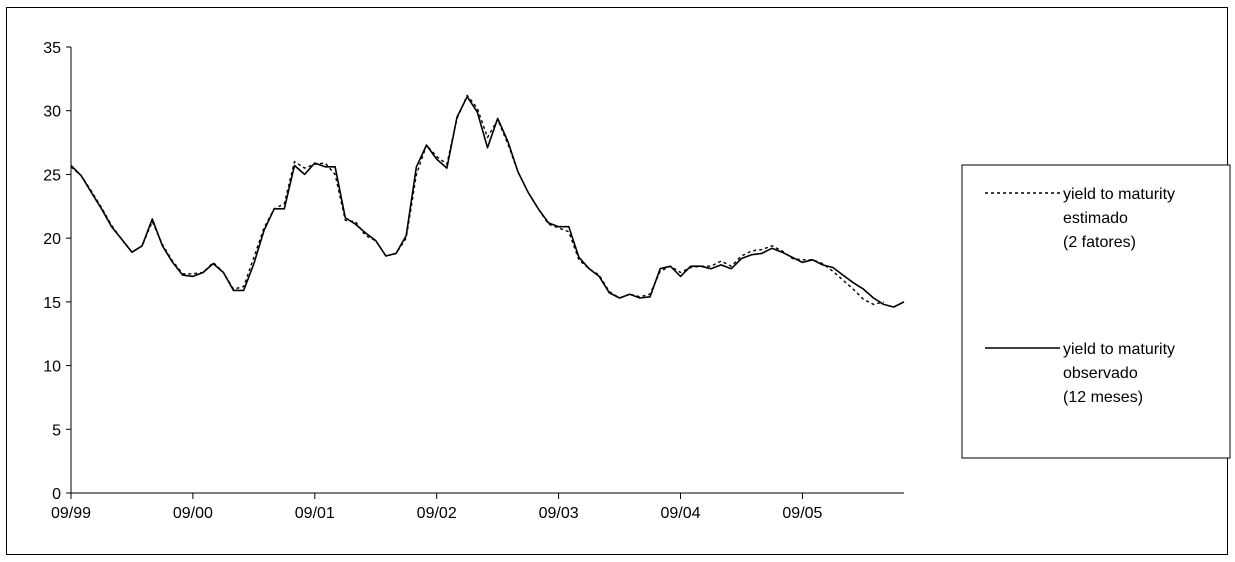  Describe the element at coordinates (52, 239) in the screenshot. I see `y-tick-label: 20` at that location.